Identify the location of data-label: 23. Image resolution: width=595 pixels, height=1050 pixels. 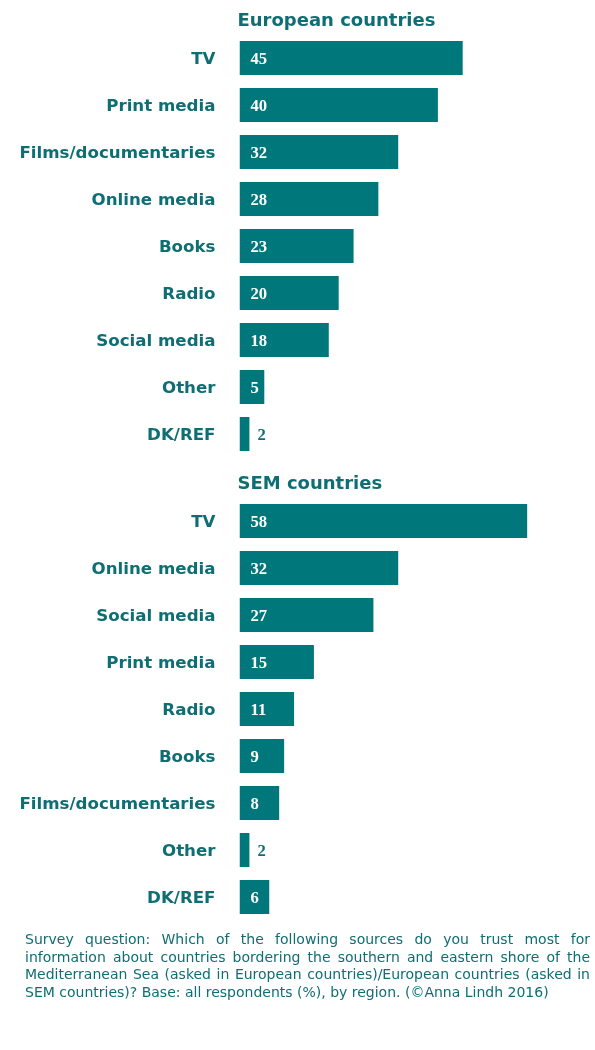
(259, 246).